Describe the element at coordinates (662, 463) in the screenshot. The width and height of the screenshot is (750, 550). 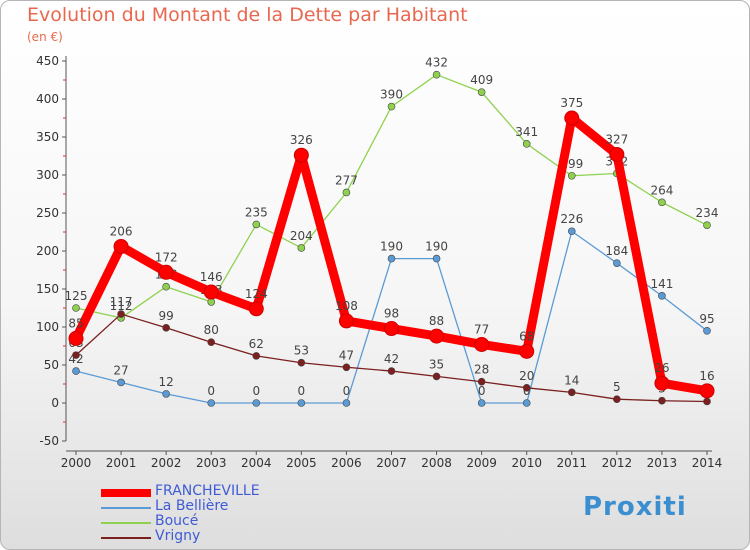
I see `x-tick-label: 2013` at that location.